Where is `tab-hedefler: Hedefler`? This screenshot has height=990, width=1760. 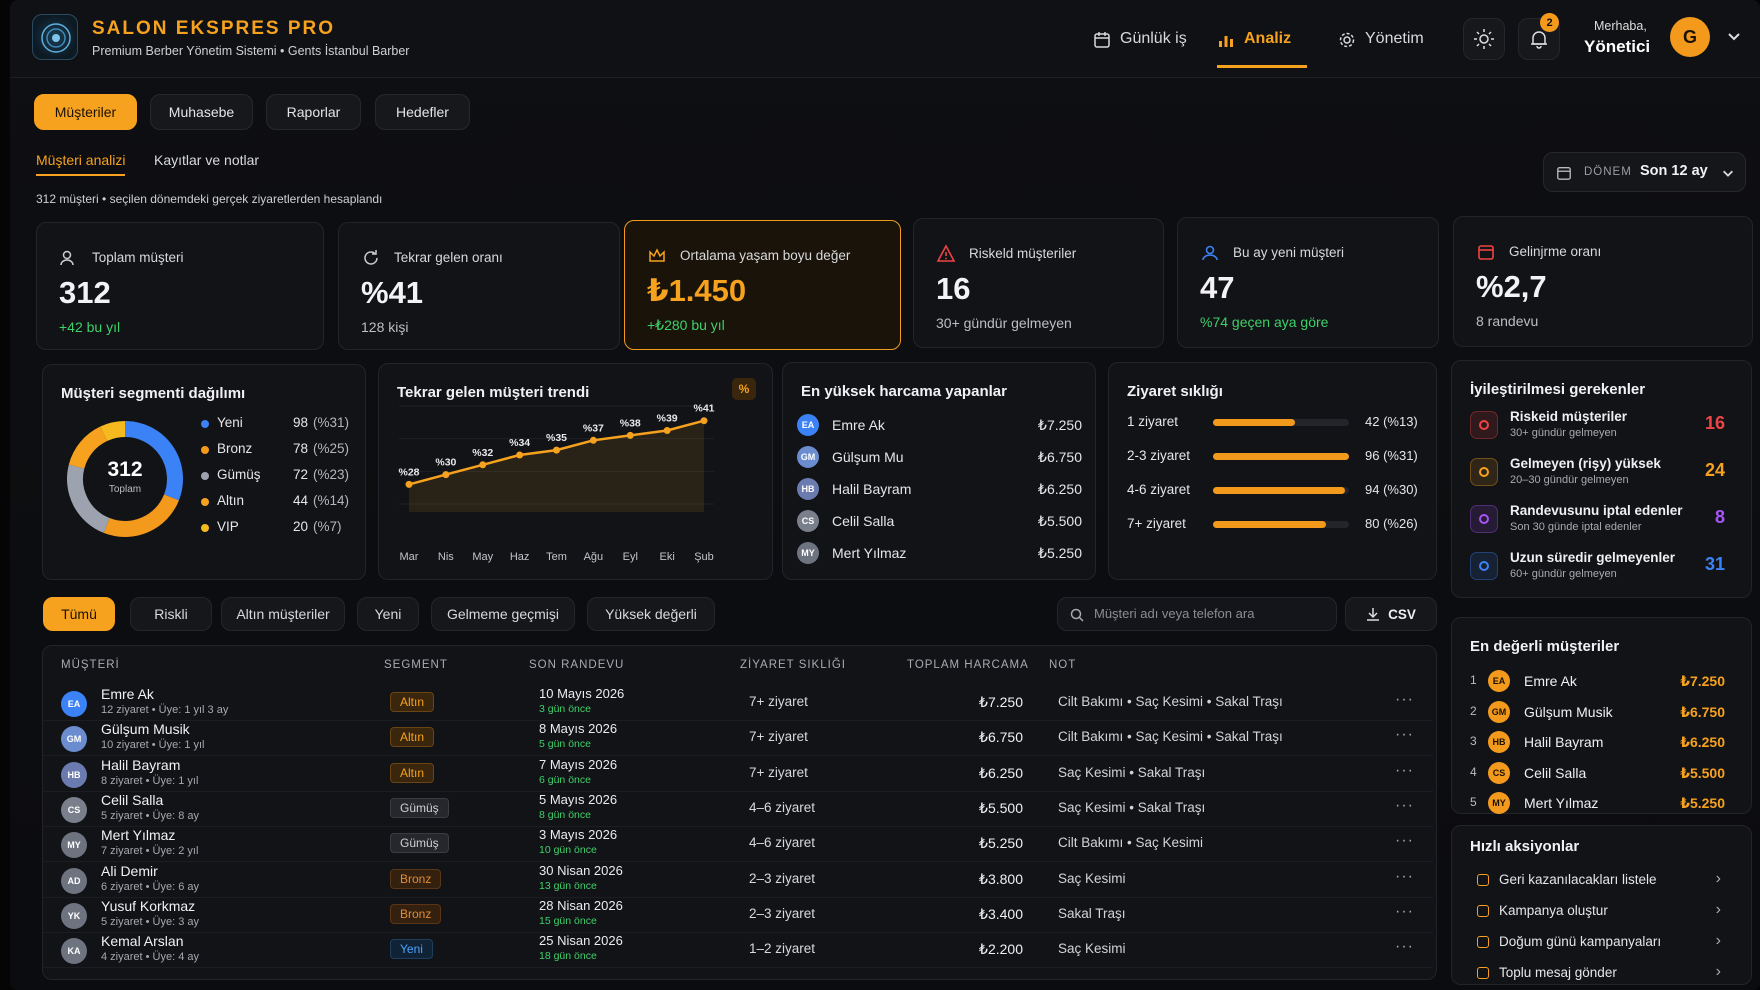
tab-hedefler: Hedefler is located at coordinates (422, 112).